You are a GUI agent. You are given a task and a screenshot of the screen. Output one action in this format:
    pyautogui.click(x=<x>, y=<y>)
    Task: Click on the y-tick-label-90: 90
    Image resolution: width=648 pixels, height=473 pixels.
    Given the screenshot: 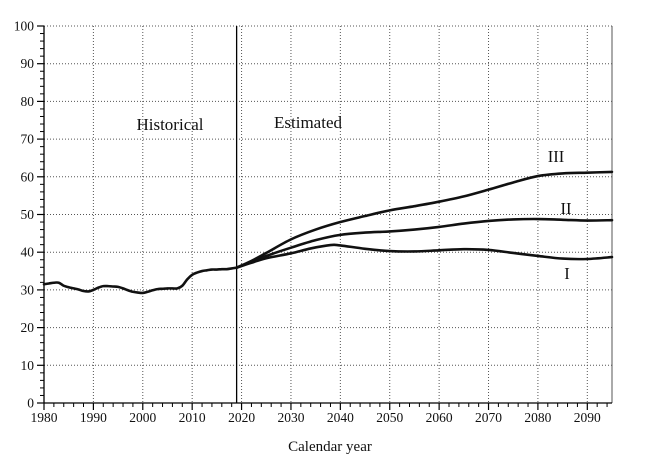 What is the action you would take?
    pyautogui.click(x=28, y=63)
    